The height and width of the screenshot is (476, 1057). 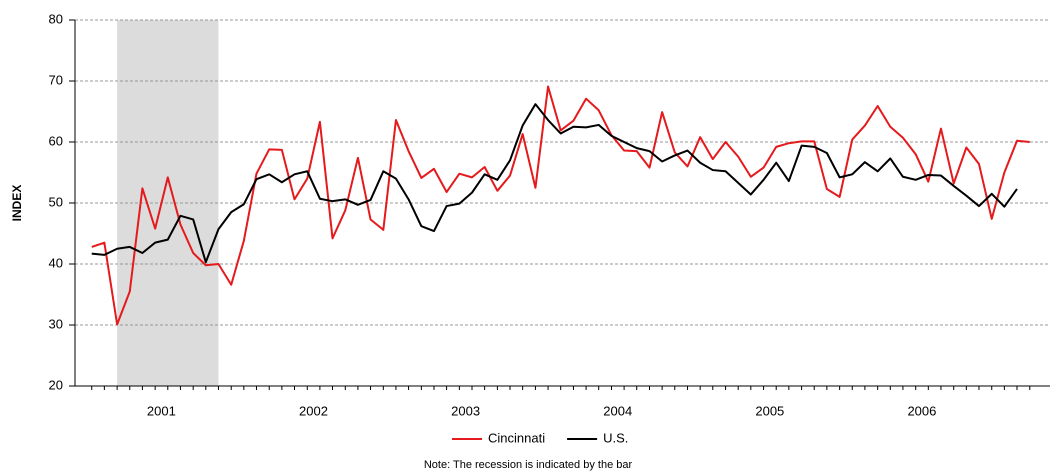 What do you see at coordinates (56, 201) in the screenshot?
I see `y-tick-label: 50` at bounding box center [56, 201].